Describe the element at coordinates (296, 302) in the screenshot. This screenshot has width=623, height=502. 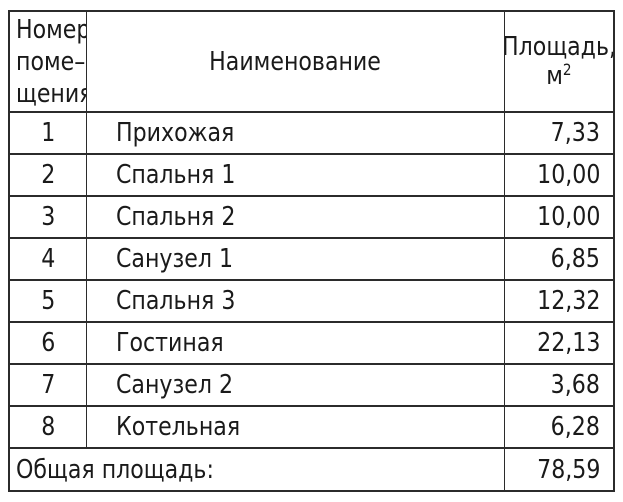
I see `room-name-cell: Спальня 3` at that location.